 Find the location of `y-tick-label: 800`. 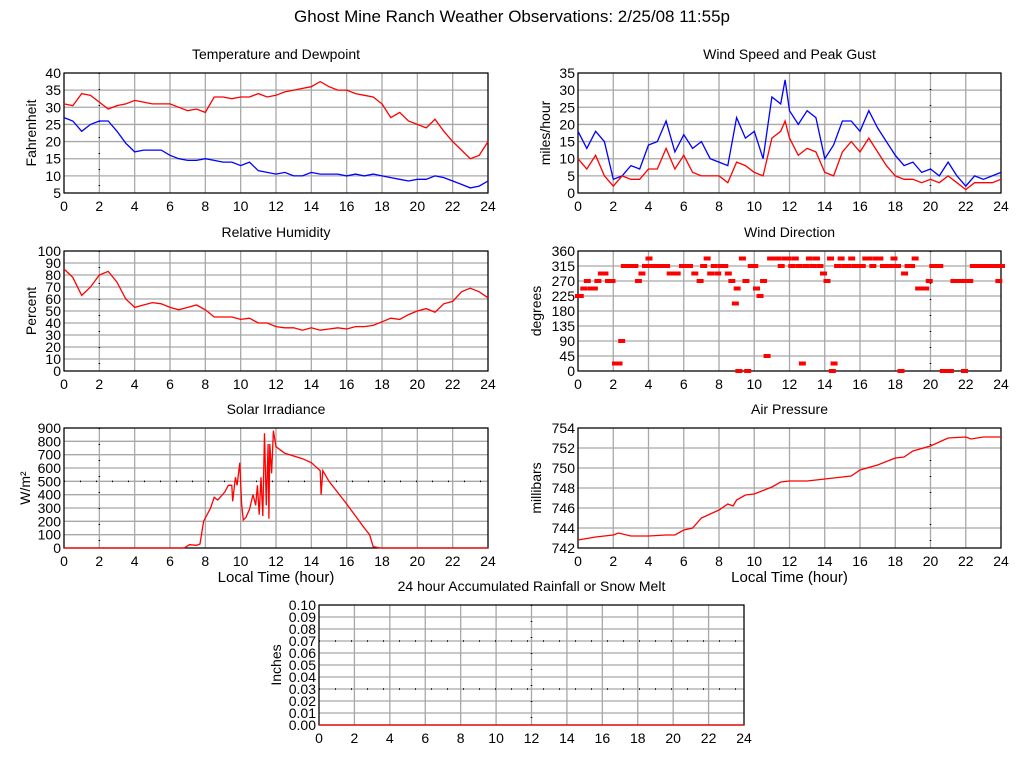

y-tick-label: 800 is located at coordinates (50, 441).